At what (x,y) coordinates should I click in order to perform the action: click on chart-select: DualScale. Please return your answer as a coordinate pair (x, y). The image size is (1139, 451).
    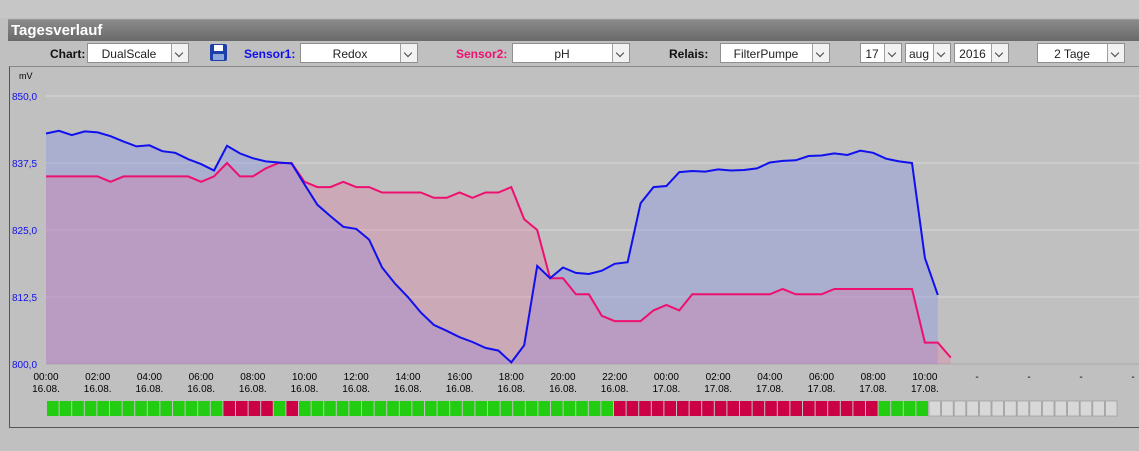
    Looking at the image, I should click on (138, 53).